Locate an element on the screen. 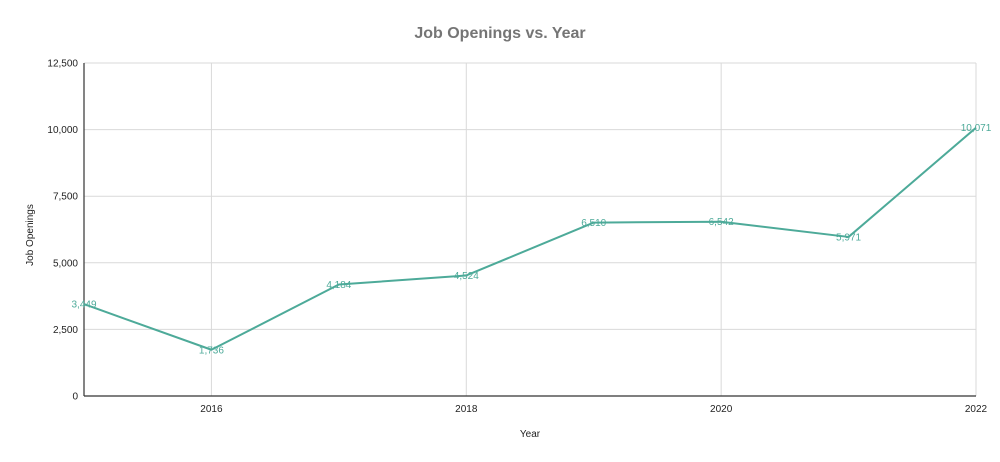 This screenshot has width=1000, height=462. x-tick-label: 2016 is located at coordinates (211, 409).